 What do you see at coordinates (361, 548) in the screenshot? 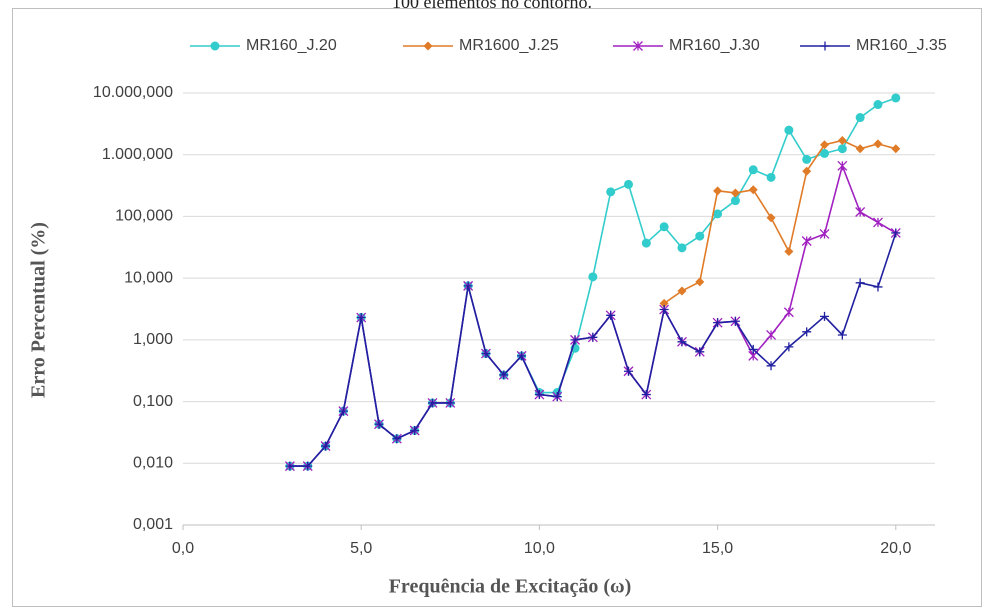
I see `x-tick-label: 5,0` at bounding box center [361, 548].